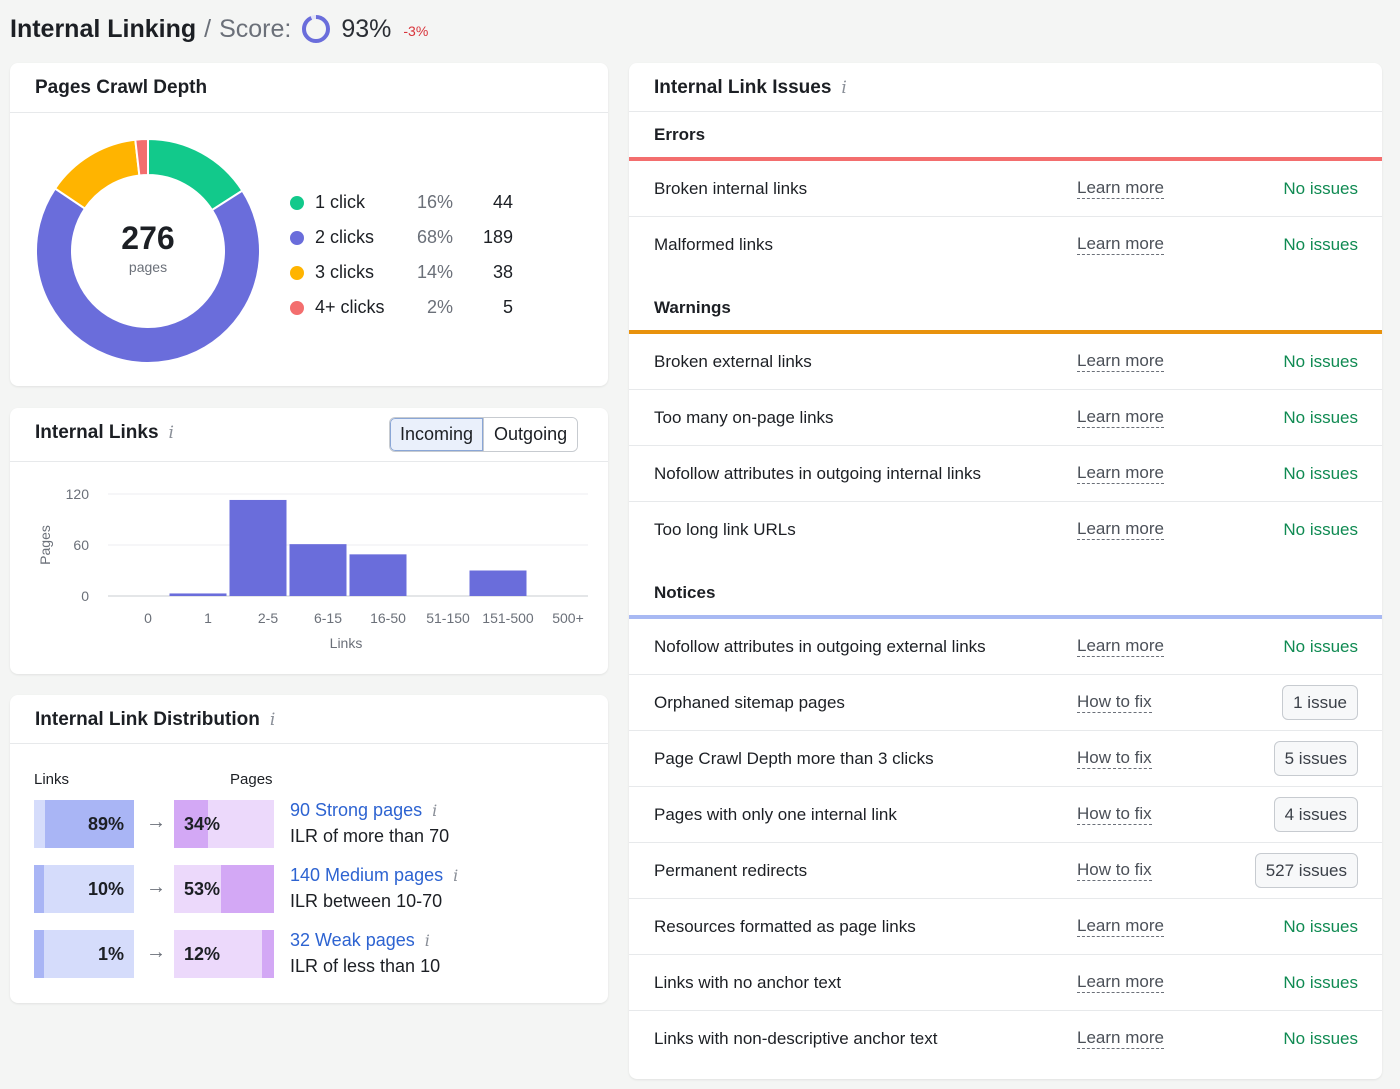  I want to click on divider, so click(309, 112).